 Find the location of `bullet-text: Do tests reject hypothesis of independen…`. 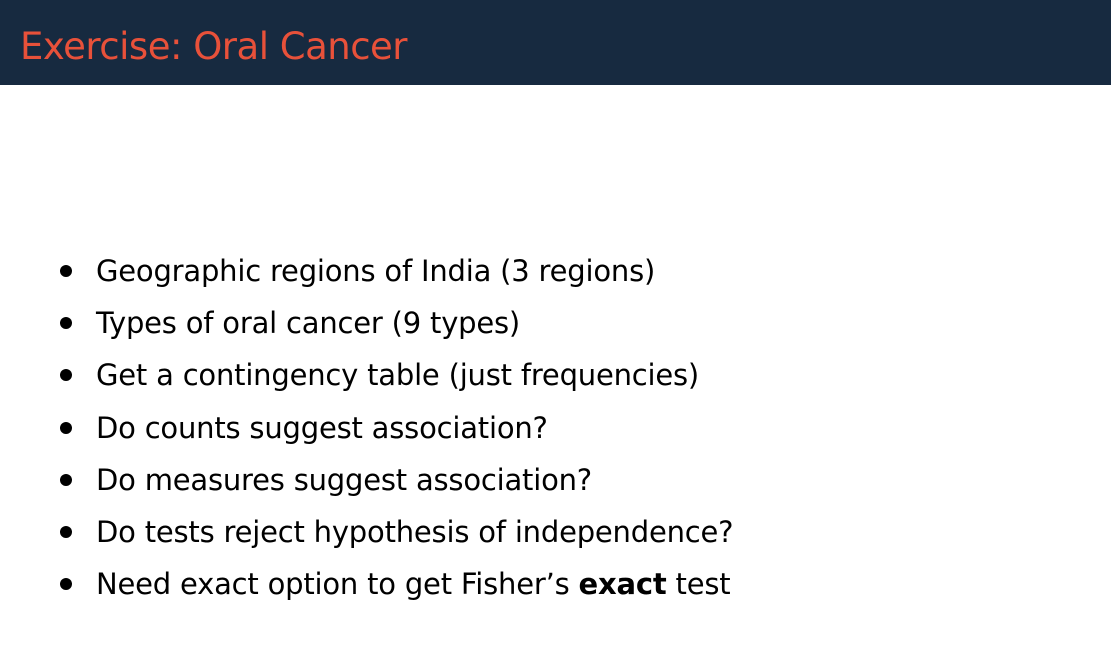

bullet-text: Do tests reject hypothesis of independen… is located at coordinates (415, 531).